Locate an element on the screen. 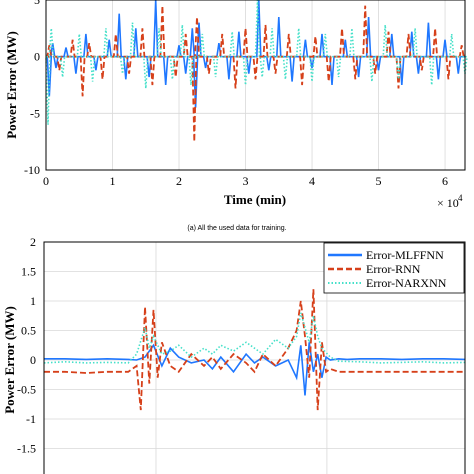 Image resolution: width=474 pixels, height=474 pixels. bottom-y-tick-label: 1 is located at coordinates (33, 301).